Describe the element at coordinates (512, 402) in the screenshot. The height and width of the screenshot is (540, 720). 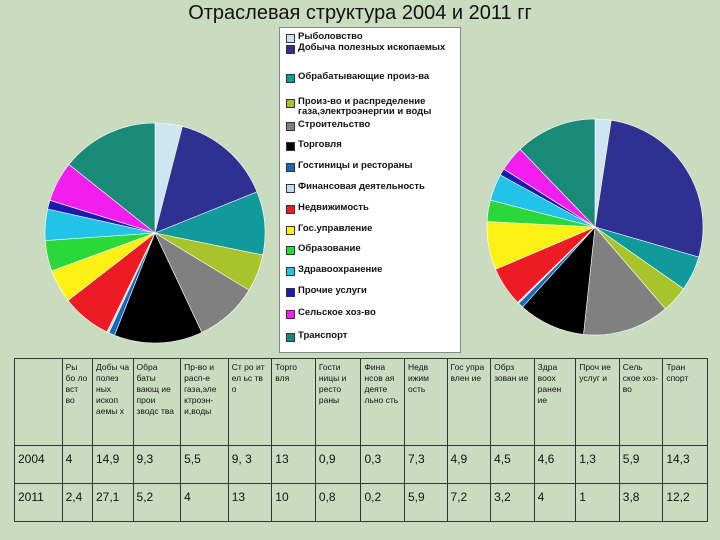
I see `table-header-cell: Обрз зован ие` at that location.